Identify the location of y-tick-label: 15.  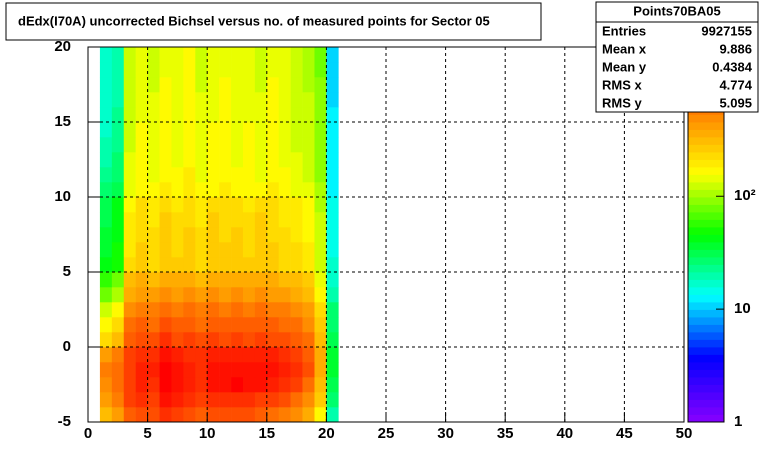
(62, 121).